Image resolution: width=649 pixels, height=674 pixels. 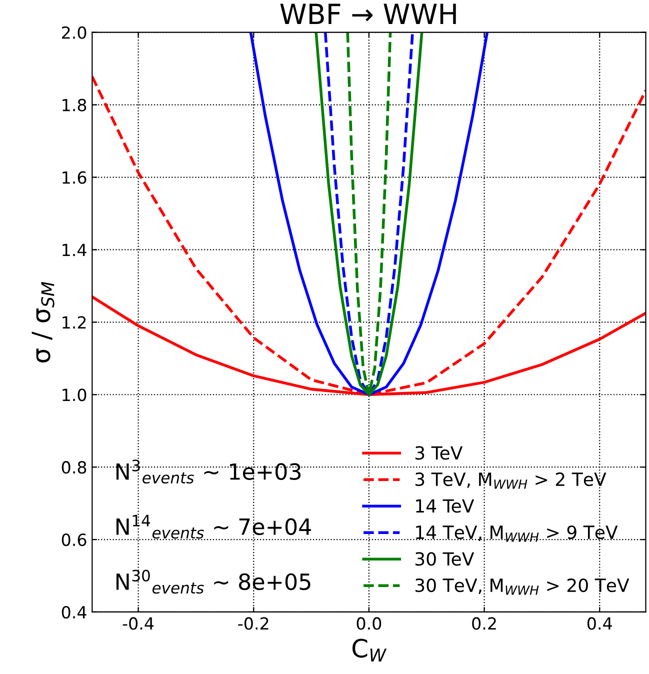 What do you see at coordinates (510, 480) in the screenshot?
I see `legend-label: 3 TeV, M$_{WWH}$ > 2 TeV` at bounding box center [510, 480].